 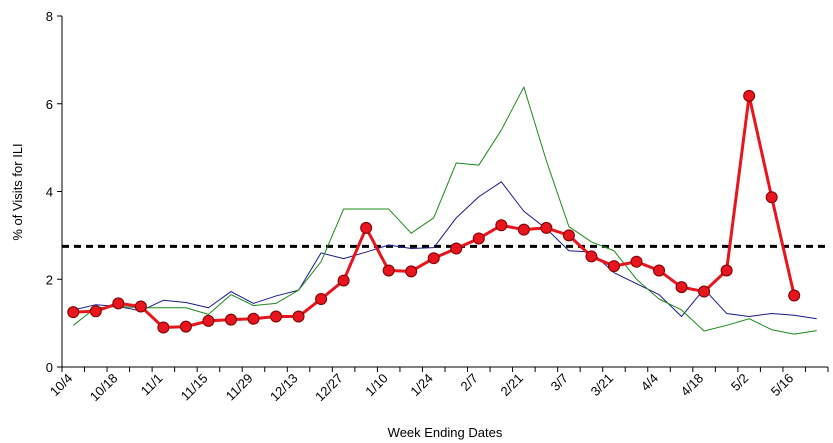 I want to click on x-axis-label: Week Ending Dates, so click(x=445, y=432).